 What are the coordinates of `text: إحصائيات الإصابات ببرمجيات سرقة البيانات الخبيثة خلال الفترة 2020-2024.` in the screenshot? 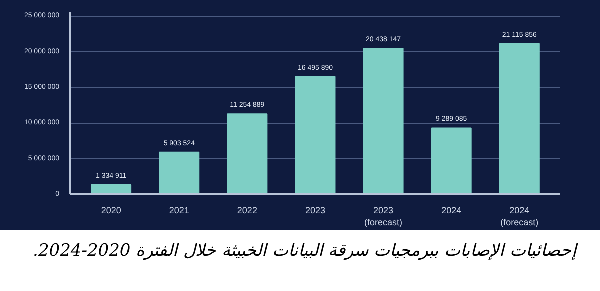 It's located at (305, 251).